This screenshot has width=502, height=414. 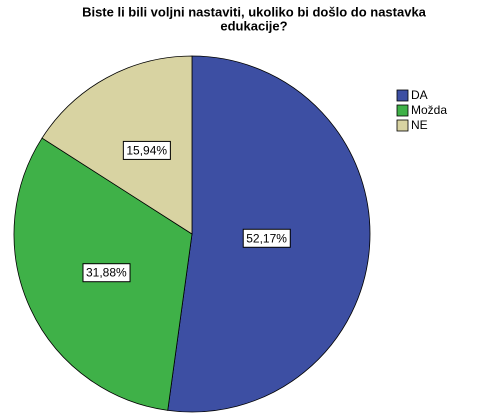 What do you see at coordinates (253, 25) in the screenshot?
I see `chart-title: edukacije?` at bounding box center [253, 25].